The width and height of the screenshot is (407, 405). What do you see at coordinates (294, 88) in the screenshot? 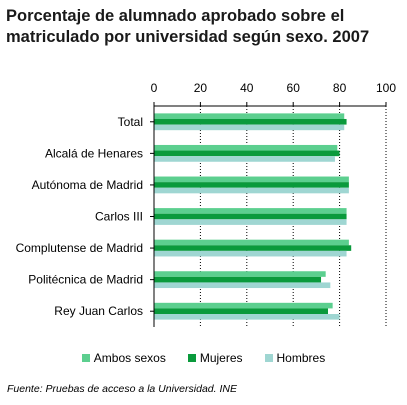
I see `x-tick-label: 60` at bounding box center [294, 88].